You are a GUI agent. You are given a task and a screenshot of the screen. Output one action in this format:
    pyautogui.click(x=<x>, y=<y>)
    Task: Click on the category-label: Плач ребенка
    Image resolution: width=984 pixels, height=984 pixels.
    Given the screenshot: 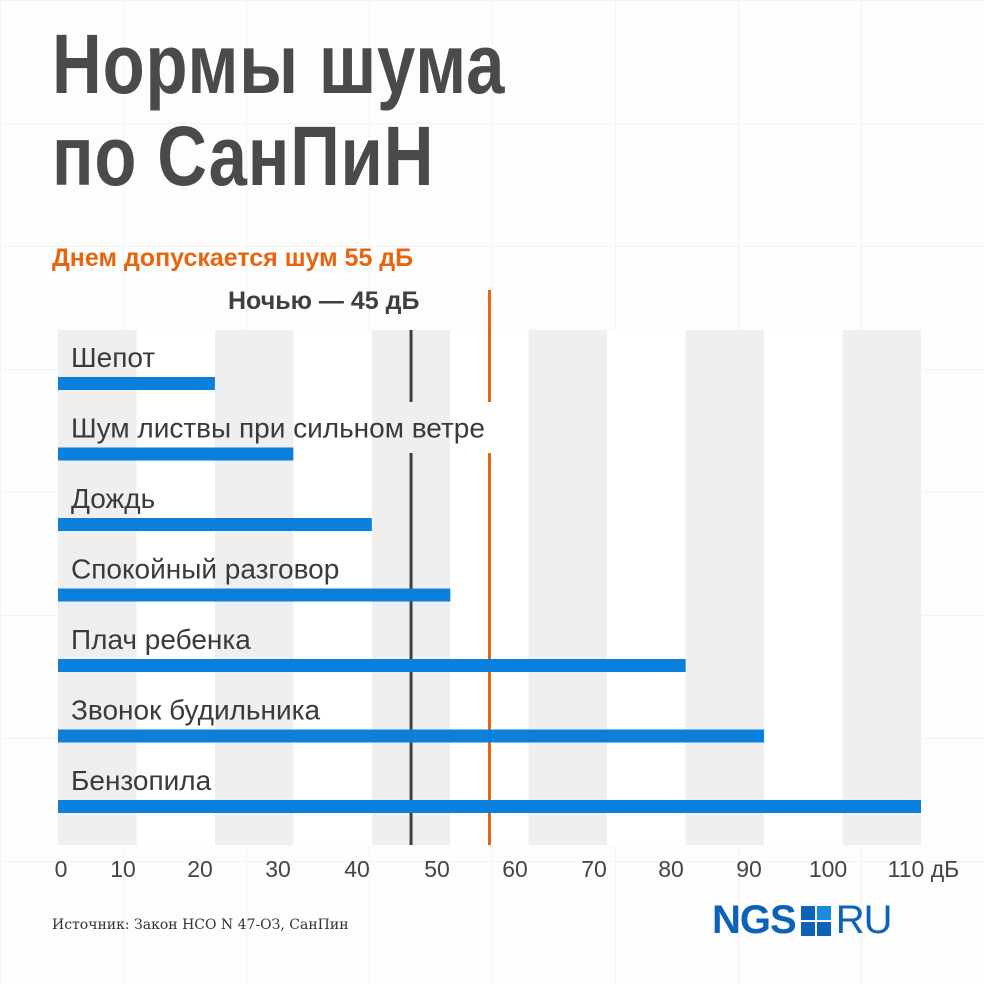 What is the action you would take?
    pyautogui.click(x=161, y=639)
    